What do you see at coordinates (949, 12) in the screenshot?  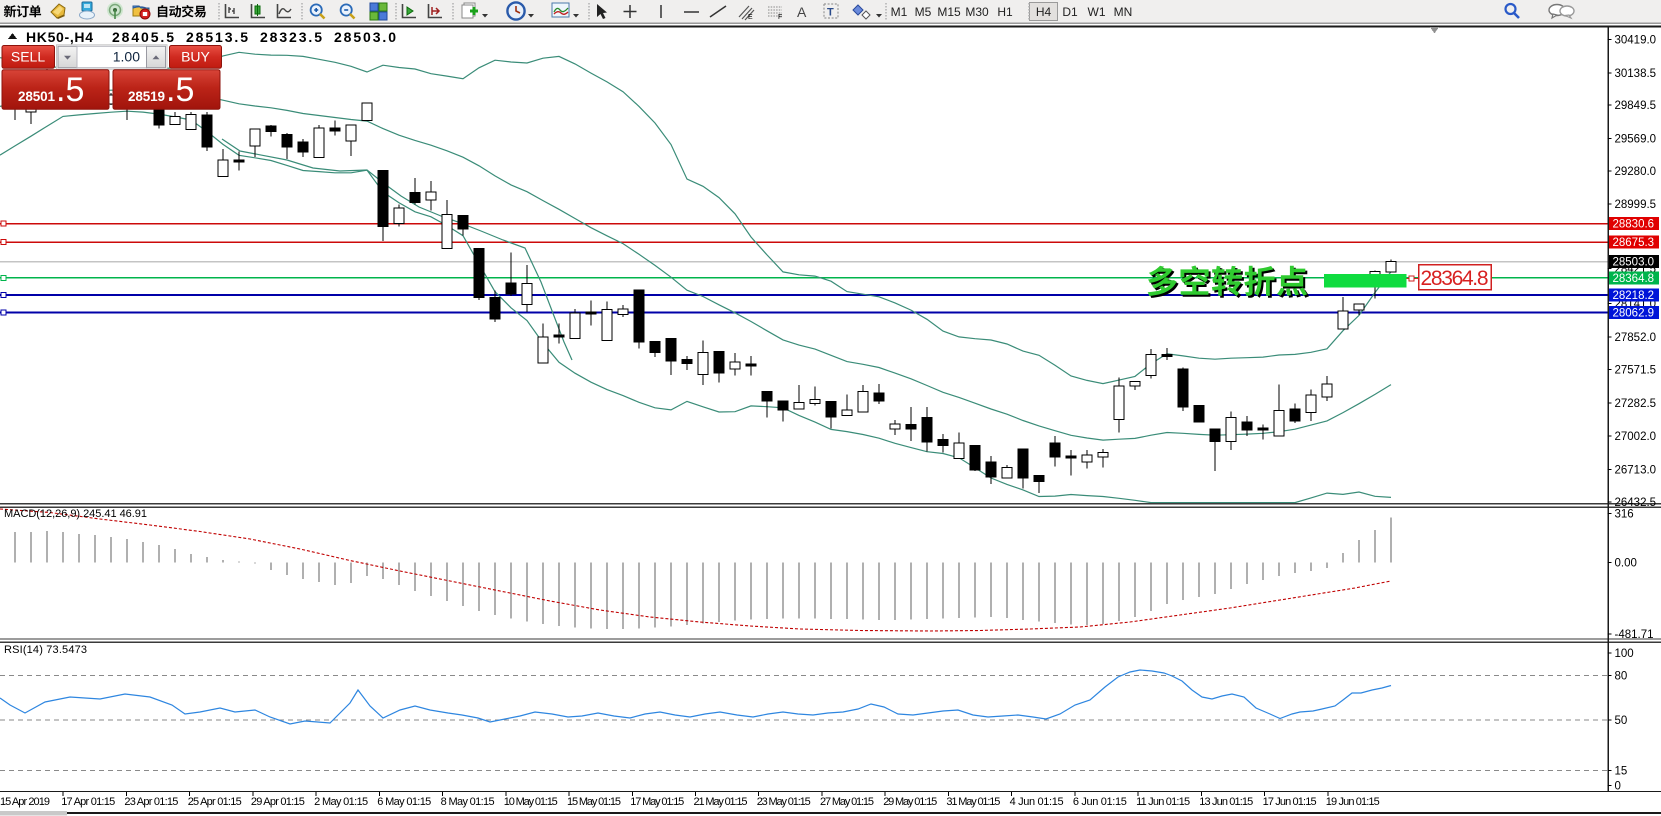 I see `svg-text: M15` at bounding box center [949, 12].